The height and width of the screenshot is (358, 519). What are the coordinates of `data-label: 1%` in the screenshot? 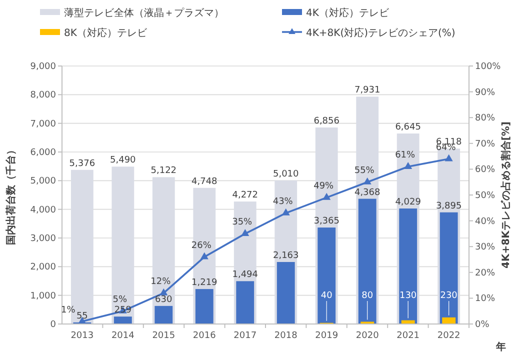 It's located at (68, 310).